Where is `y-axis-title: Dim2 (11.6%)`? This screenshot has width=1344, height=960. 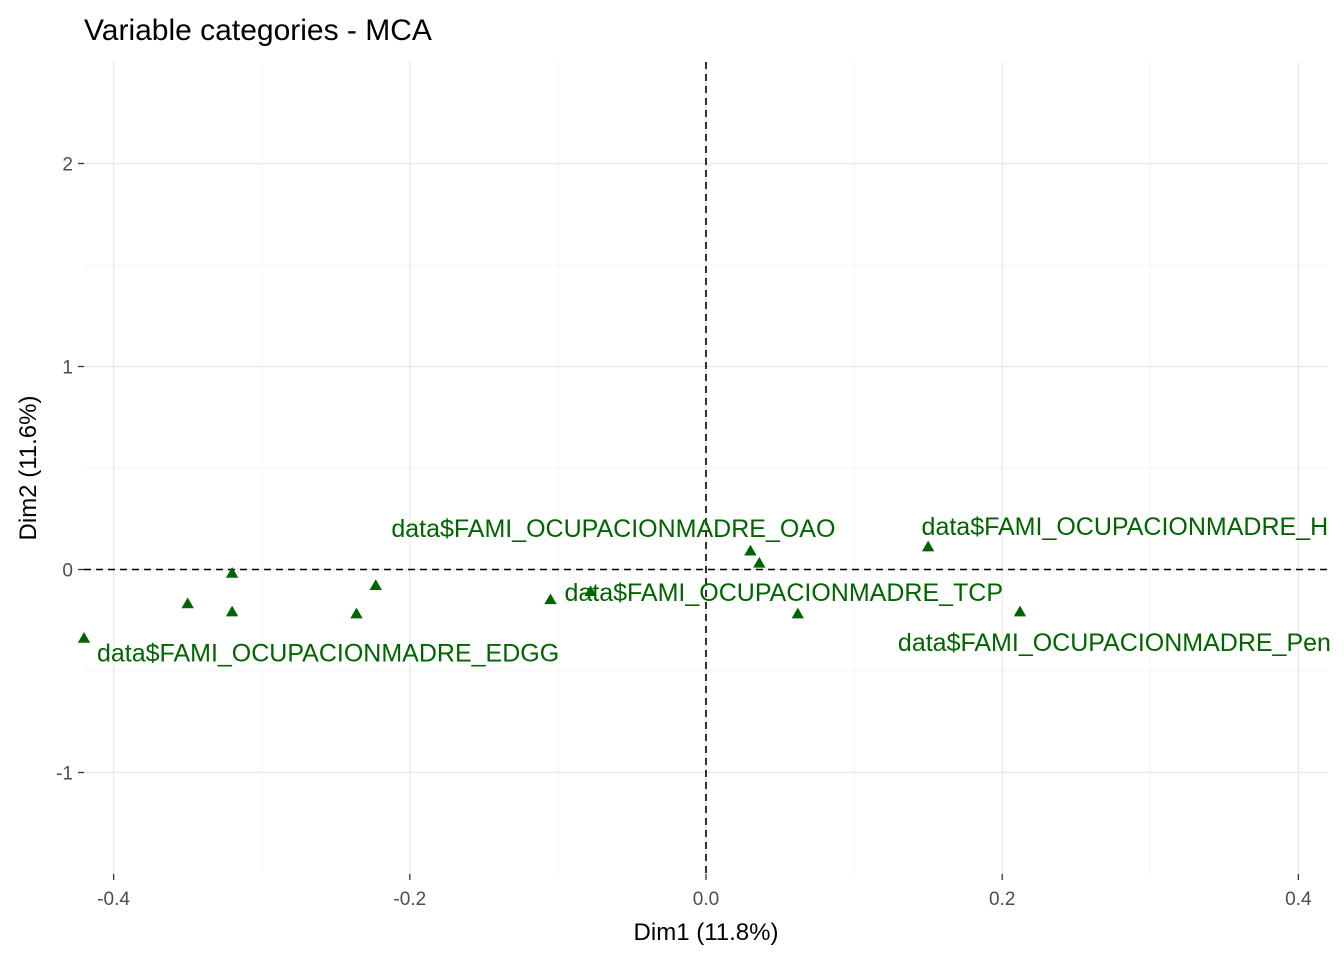
y-axis-title: Dim2 (11.6%) is located at coordinates (28, 468).